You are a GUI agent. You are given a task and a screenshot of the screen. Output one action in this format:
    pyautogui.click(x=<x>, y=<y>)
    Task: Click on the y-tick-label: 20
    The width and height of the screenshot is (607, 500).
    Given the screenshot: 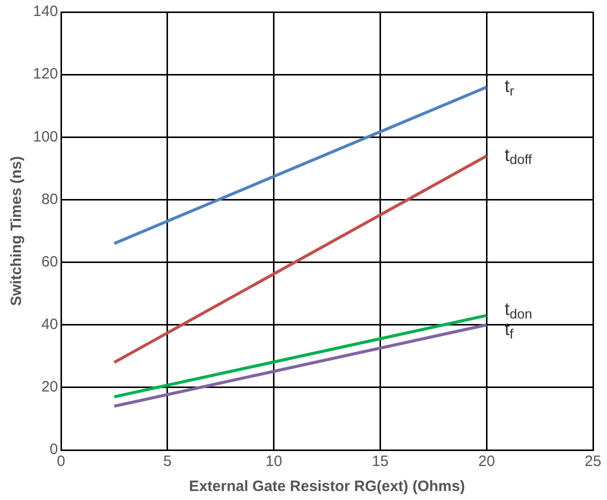 What is the action you would take?
    pyautogui.click(x=49, y=387)
    